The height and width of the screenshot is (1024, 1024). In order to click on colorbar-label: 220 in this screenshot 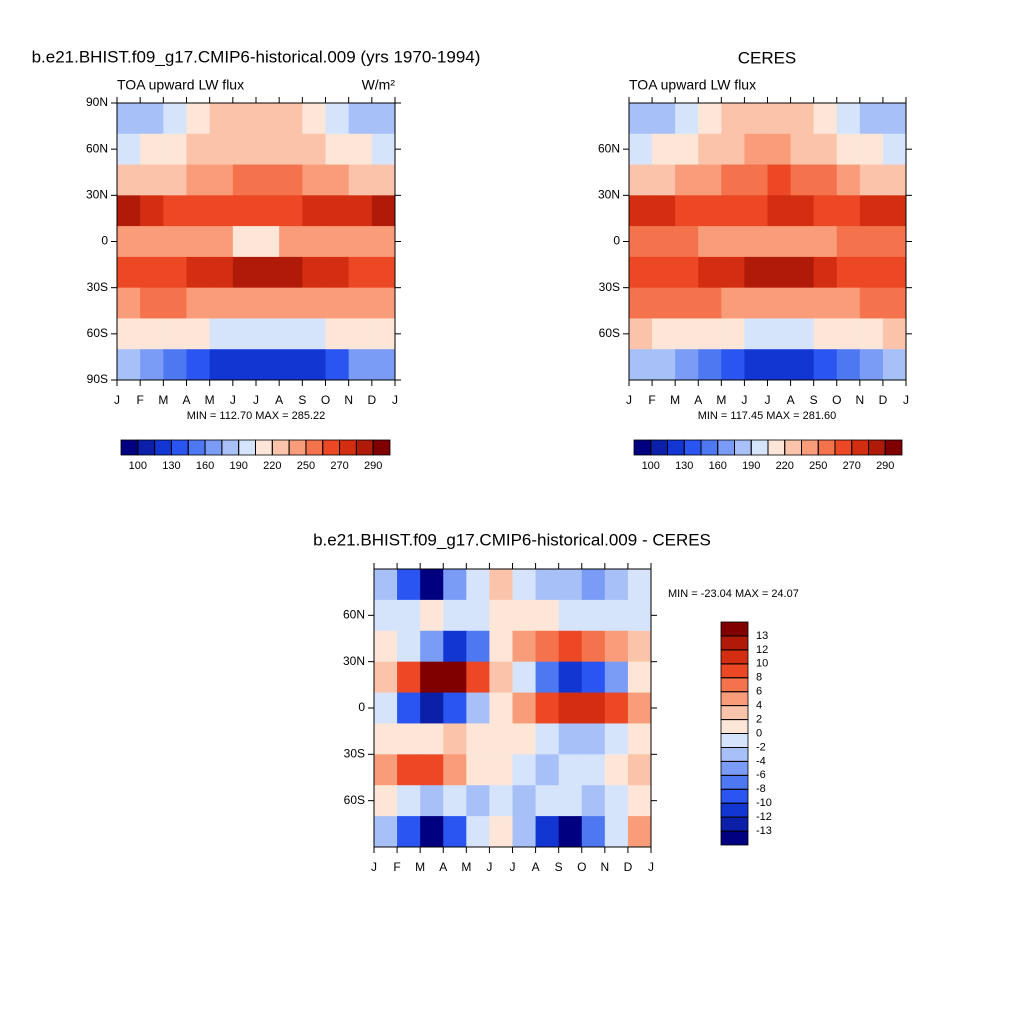, I will do `click(272, 466)`.